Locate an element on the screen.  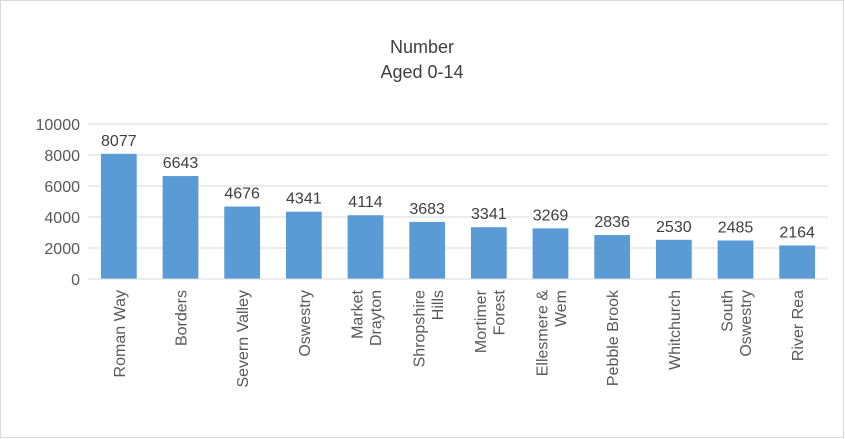
x-tick-label: Roman Way is located at coordinates (120, 333).